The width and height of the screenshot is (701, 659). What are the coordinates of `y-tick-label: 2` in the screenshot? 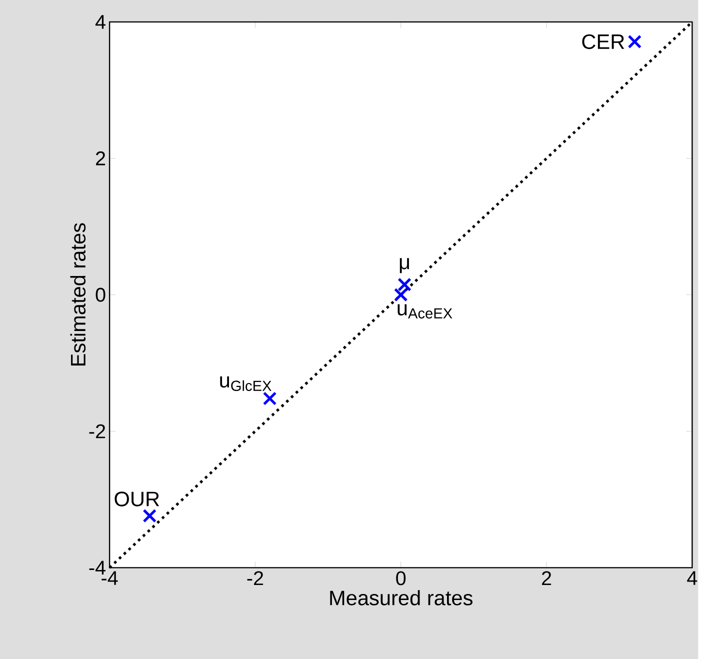 It's located at (101, 158).